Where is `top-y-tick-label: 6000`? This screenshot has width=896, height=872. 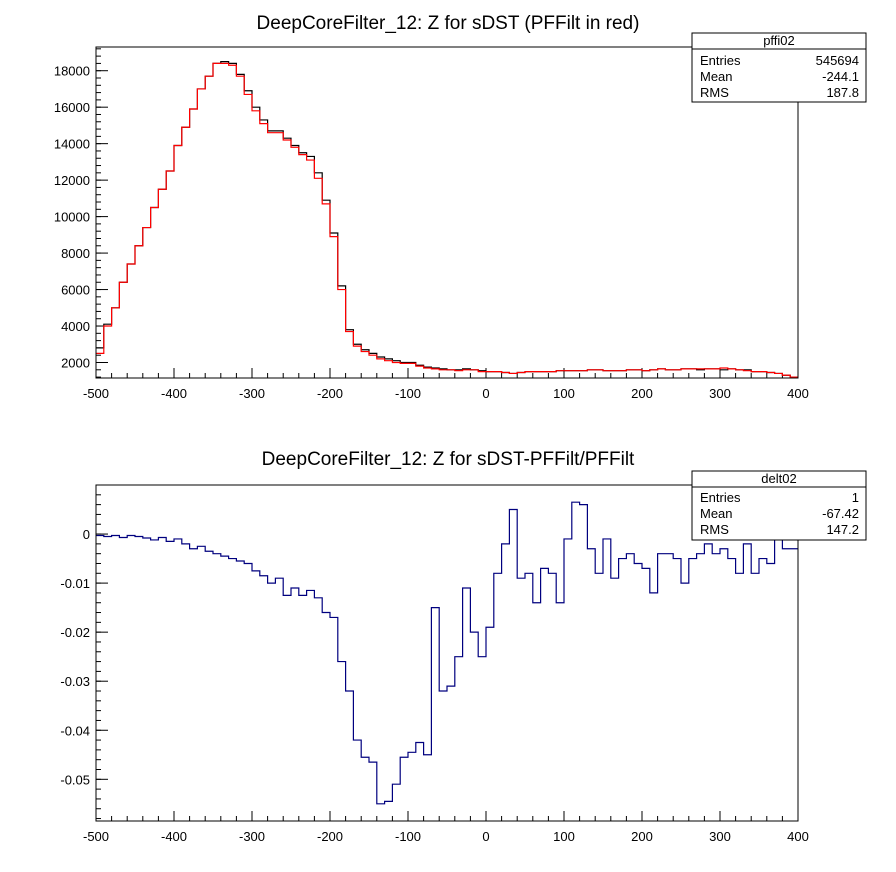 top-y-tick-label: 6000 is located at coordinates (75, 290).